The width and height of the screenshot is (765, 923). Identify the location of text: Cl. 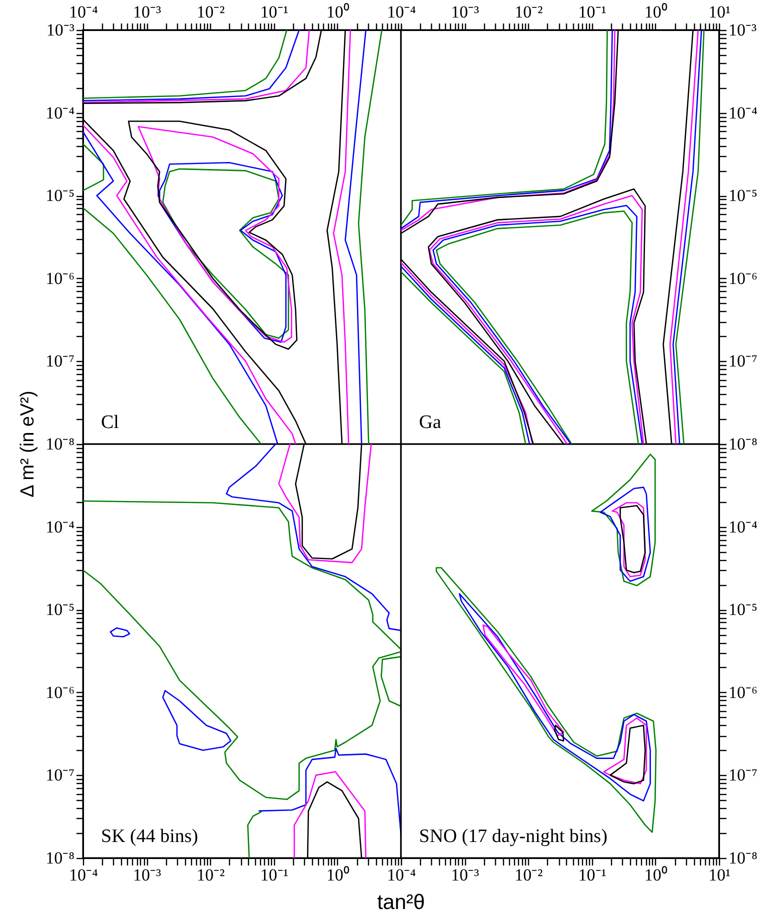
(110, 422).